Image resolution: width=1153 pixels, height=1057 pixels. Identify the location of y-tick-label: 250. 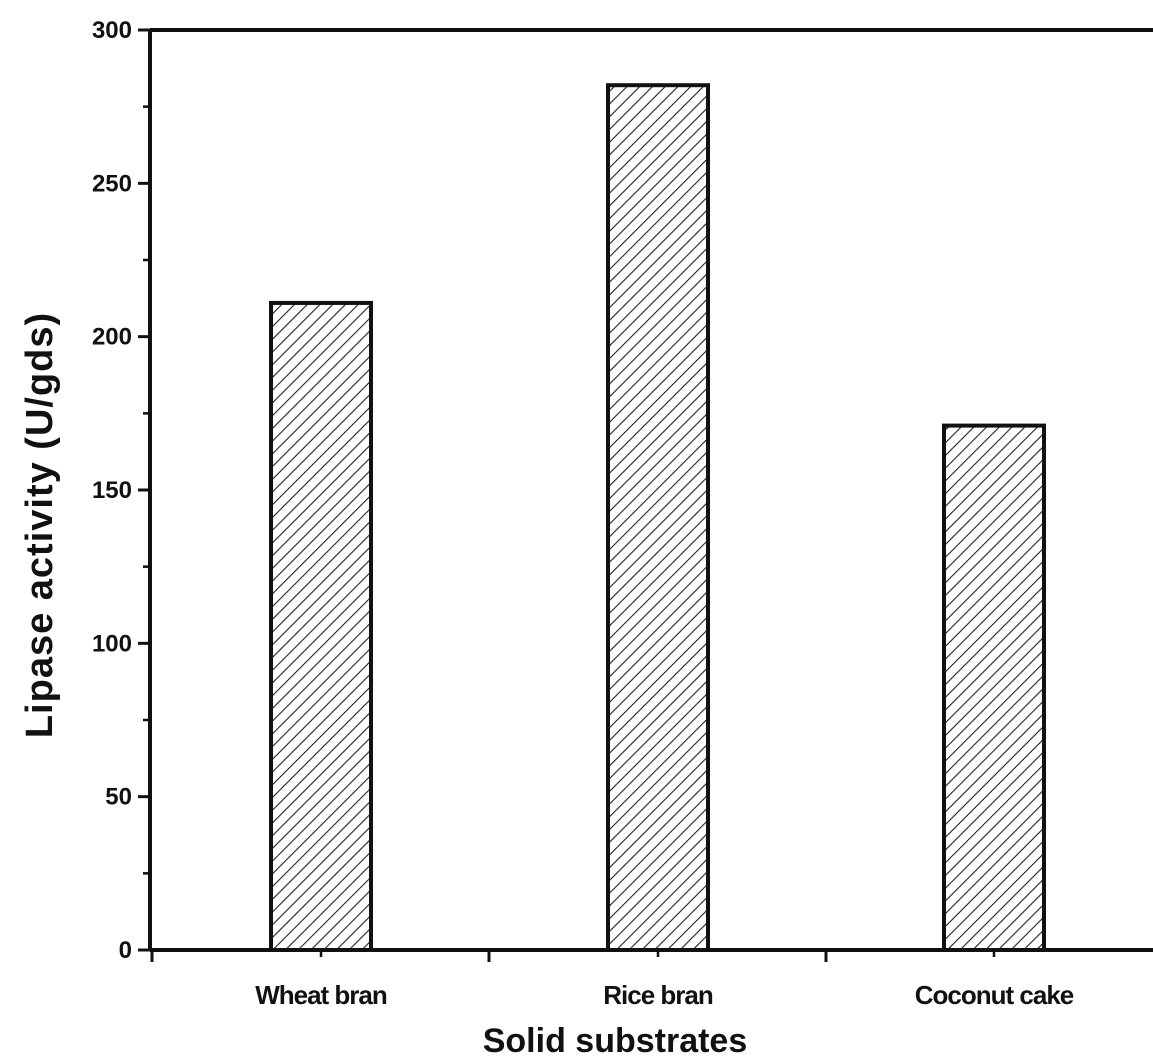
(112, 183).